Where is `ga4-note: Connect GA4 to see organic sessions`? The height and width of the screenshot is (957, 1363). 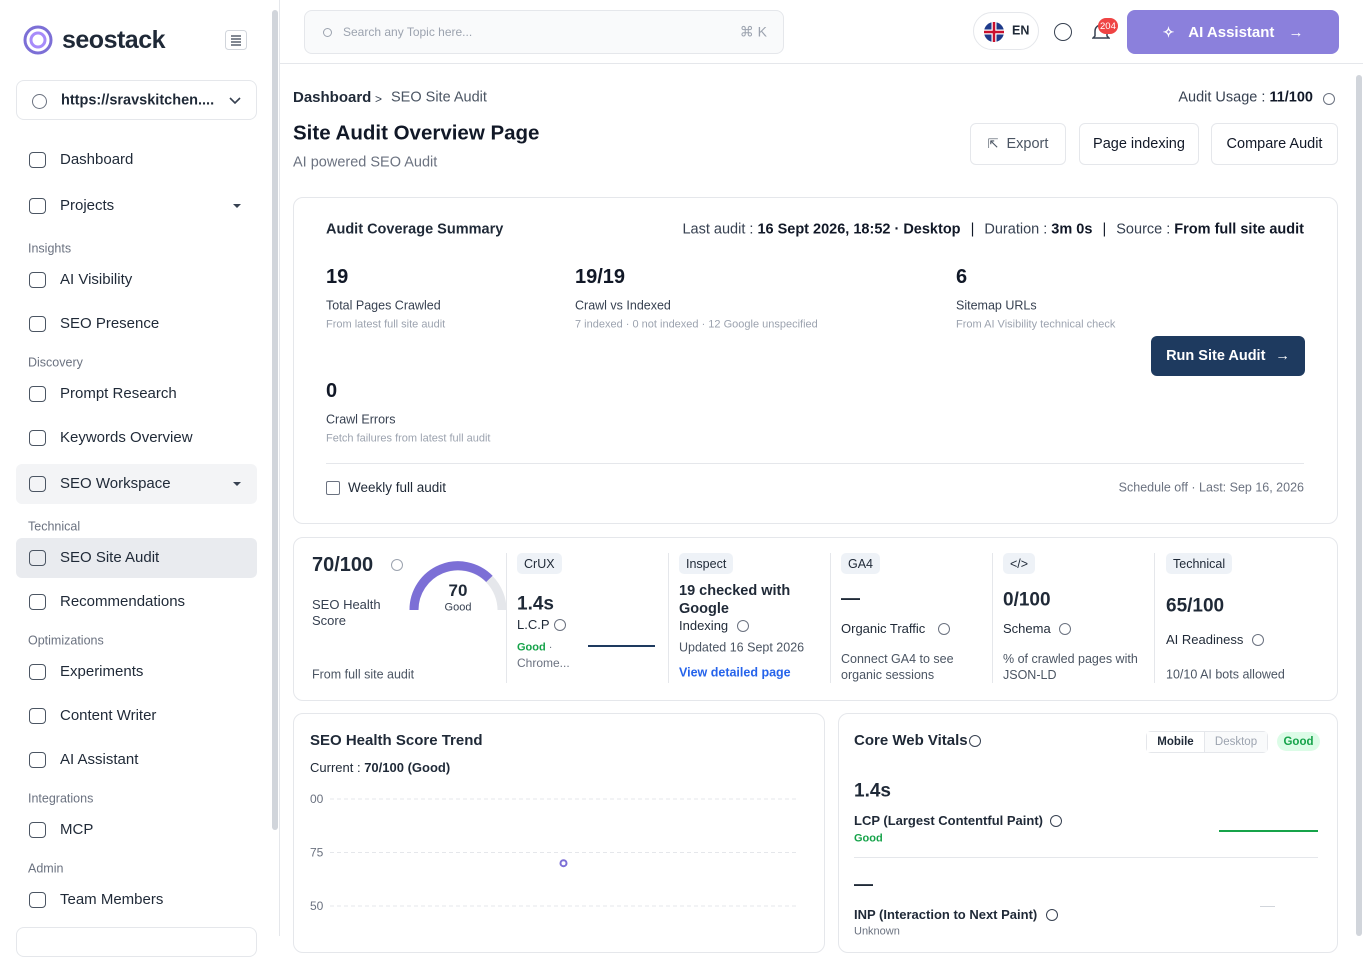 ga4-note: Connect GA4 to see organic sessions is located at coordinates (897, 667).